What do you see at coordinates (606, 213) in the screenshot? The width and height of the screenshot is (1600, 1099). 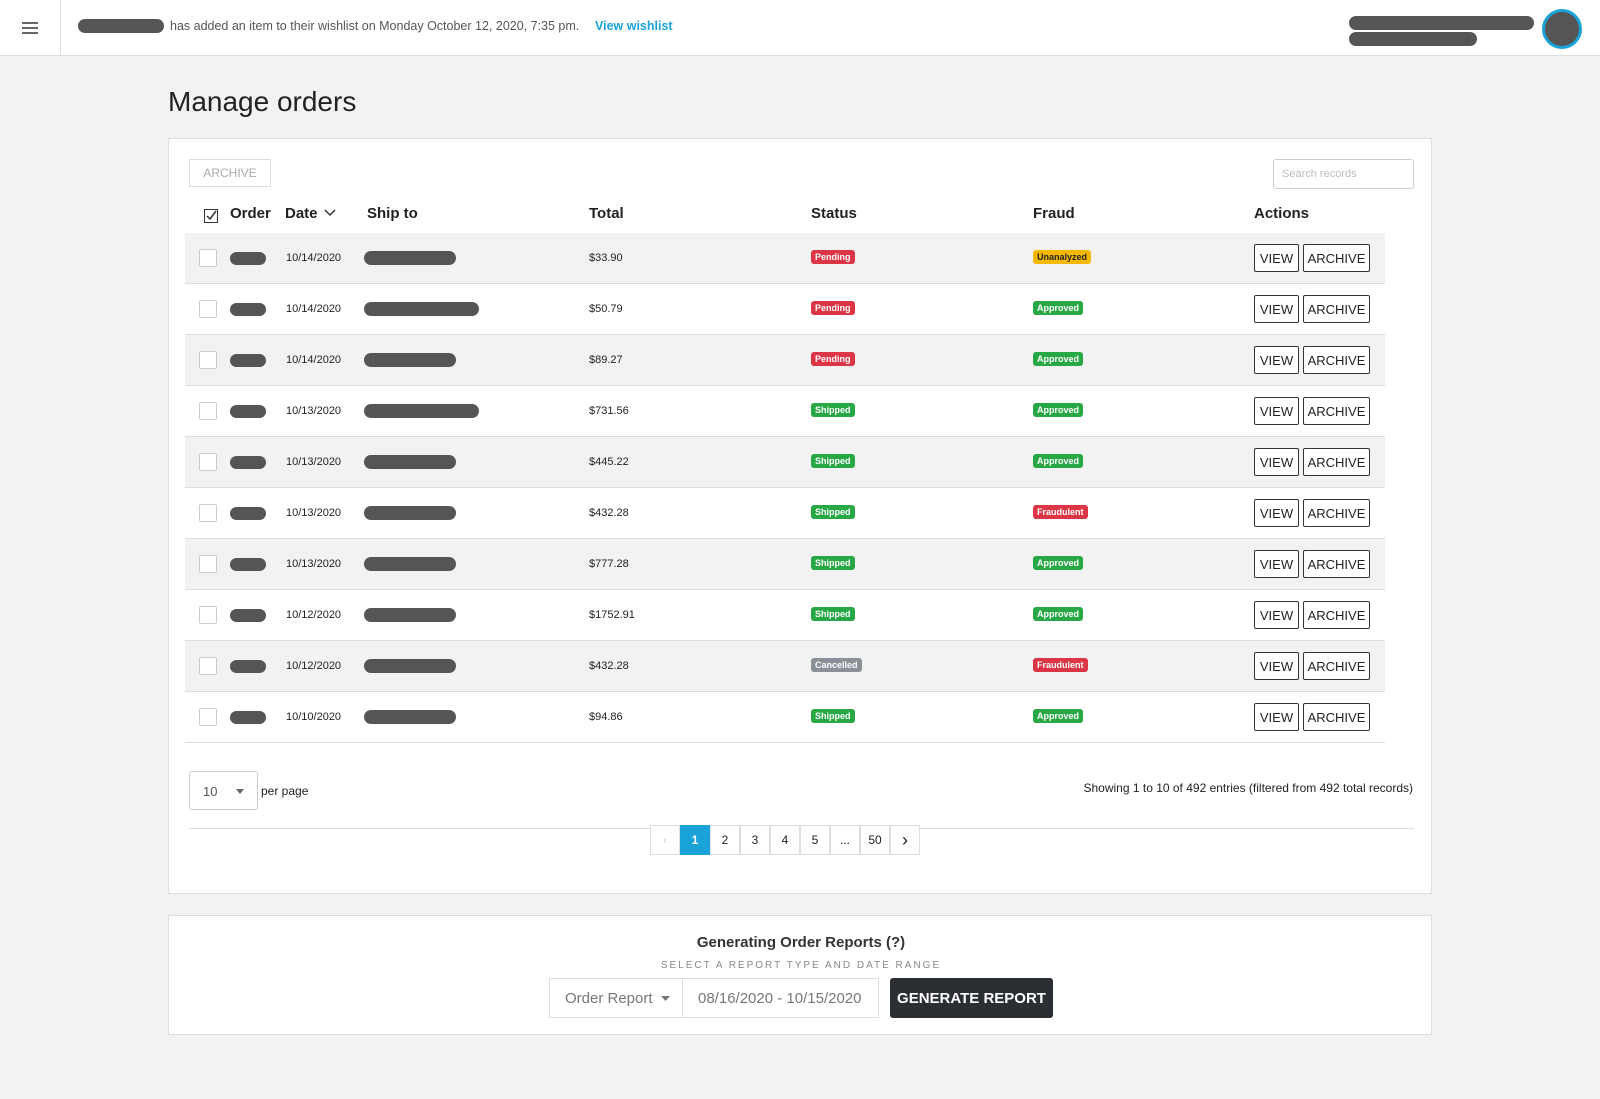 I see `column-header: Total` at bounding box center [606, 213].